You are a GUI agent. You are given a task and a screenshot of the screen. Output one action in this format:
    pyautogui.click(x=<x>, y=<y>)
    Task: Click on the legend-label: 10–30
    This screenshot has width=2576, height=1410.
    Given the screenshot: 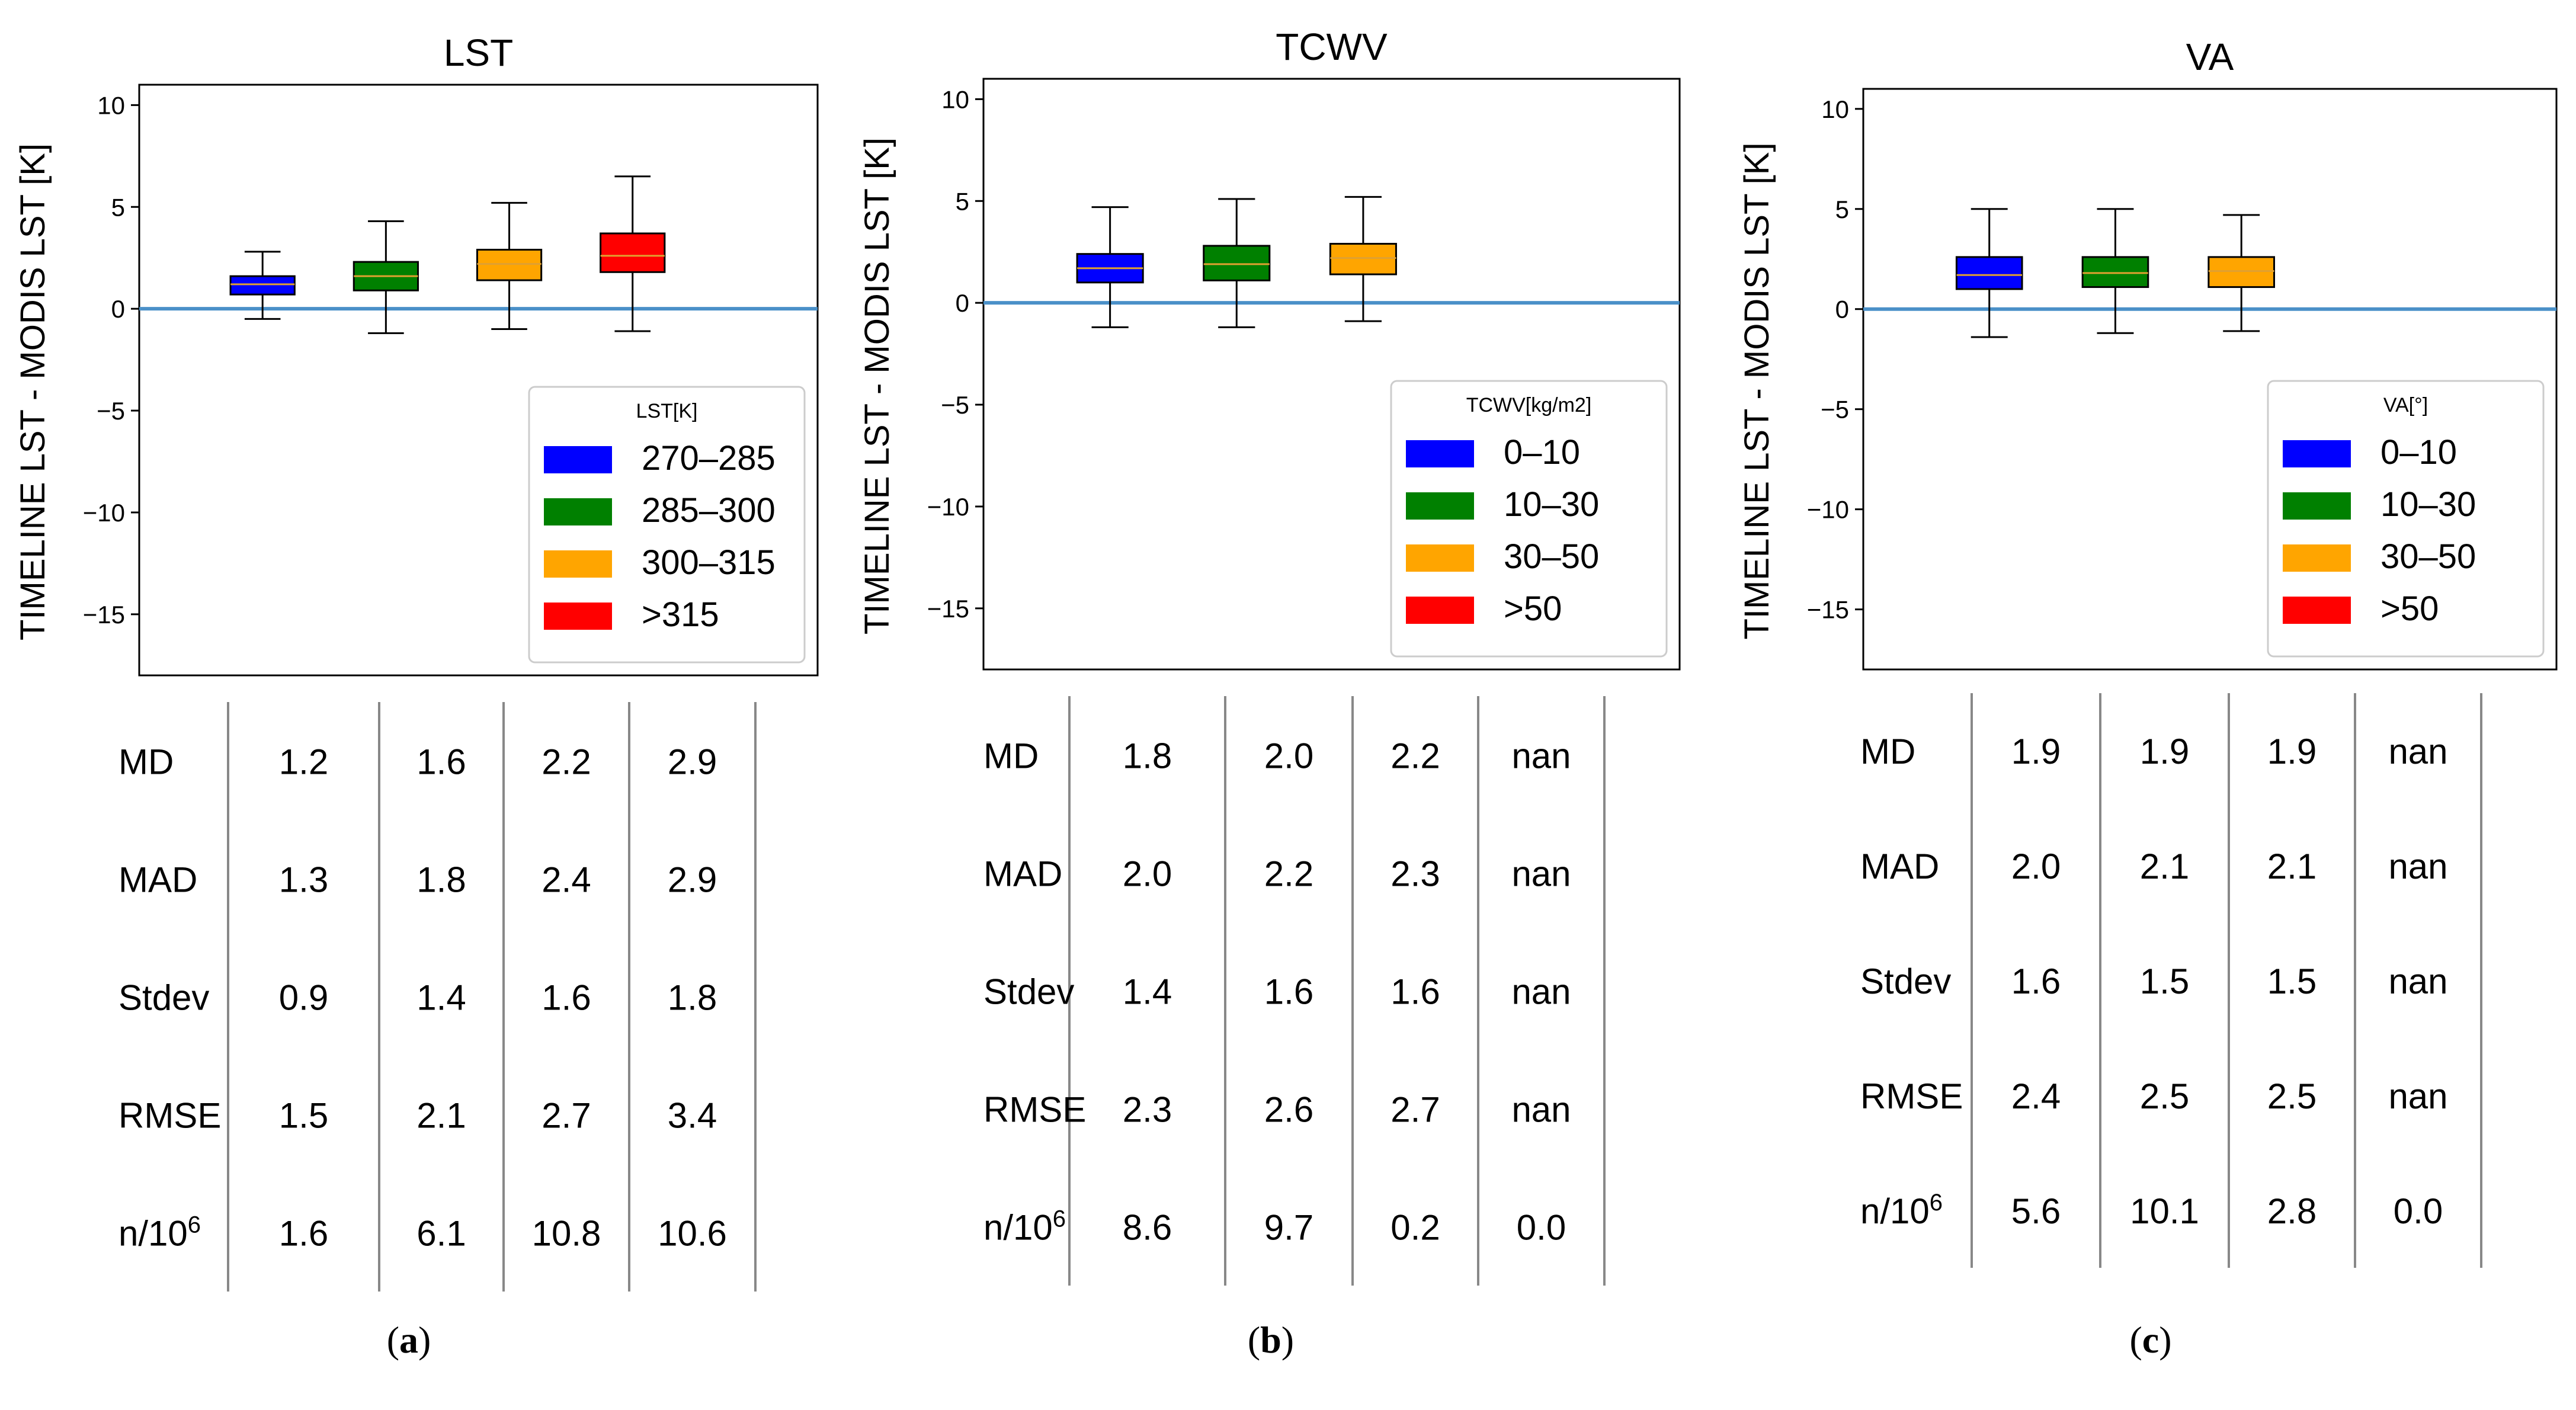 What is the action you would take?
    pyautogui.click(x=1552, y=504)
    